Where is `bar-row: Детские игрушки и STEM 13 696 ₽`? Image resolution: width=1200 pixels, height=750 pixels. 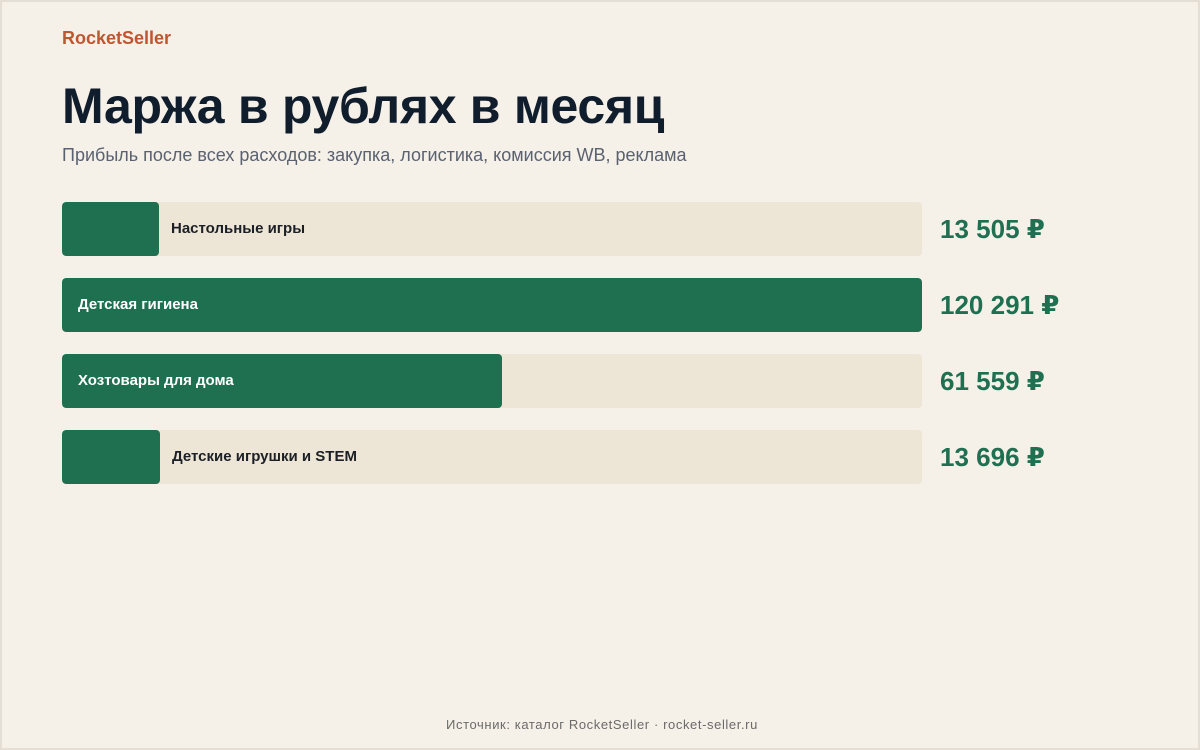 bar-row: Детские игрушки и STEM 13 696 ₽ is located at coordinates (602, 457).